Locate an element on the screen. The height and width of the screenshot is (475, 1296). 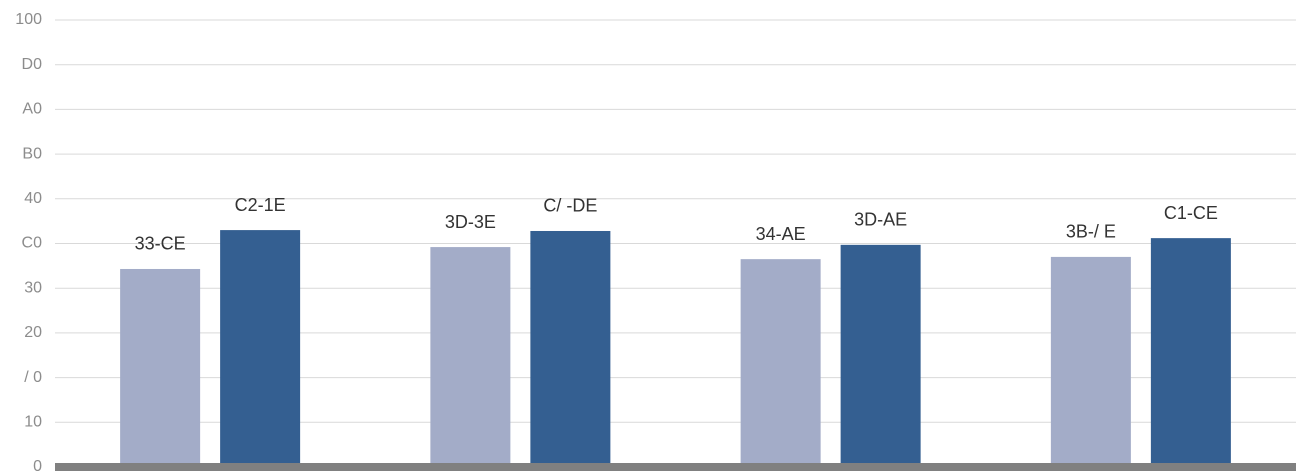
y-tick-label: 20 is located at coordinates (33, 332).